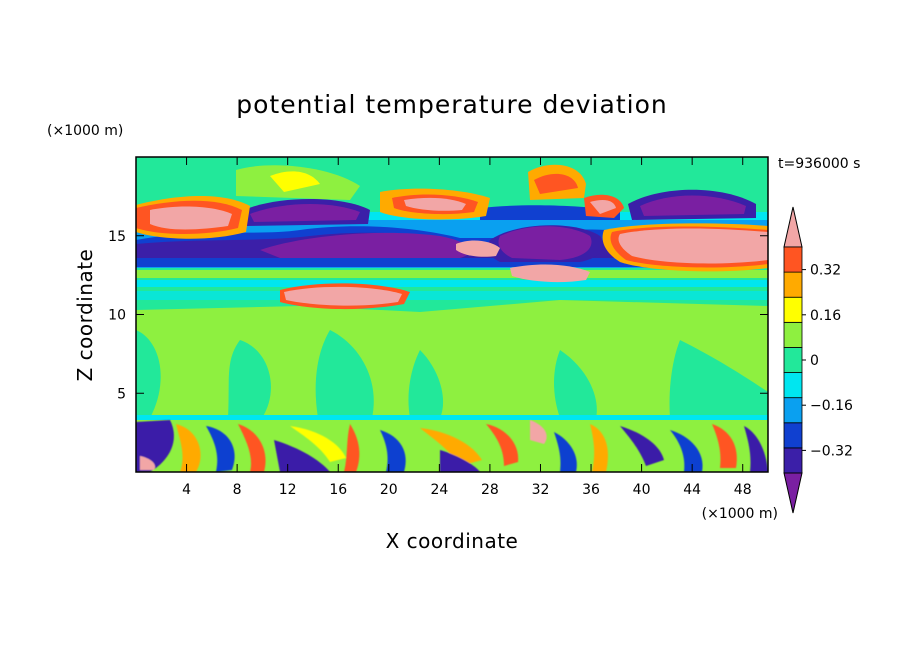 This screenshot has height=654, width=904. Describe the element at coordinates (825, 271) in the screenshot. I see `colorbar-label: 0.32` at that location.